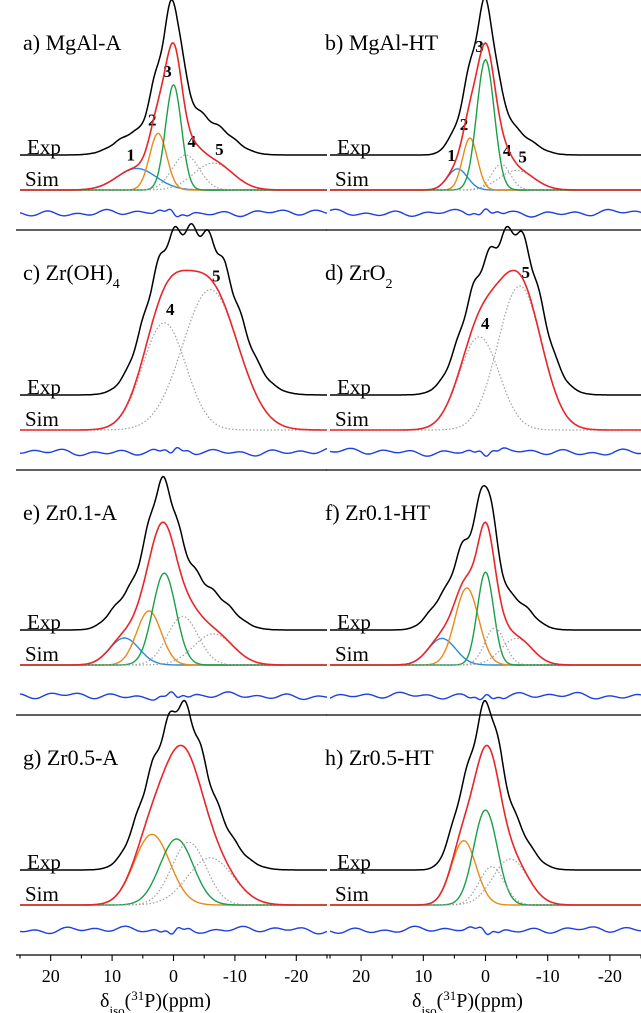 Image resolution: width=641 pixels, height=1013 pixels. I want to click on panel-h: h) Zr0.5-HT Exp Sim, so click(483, 818).